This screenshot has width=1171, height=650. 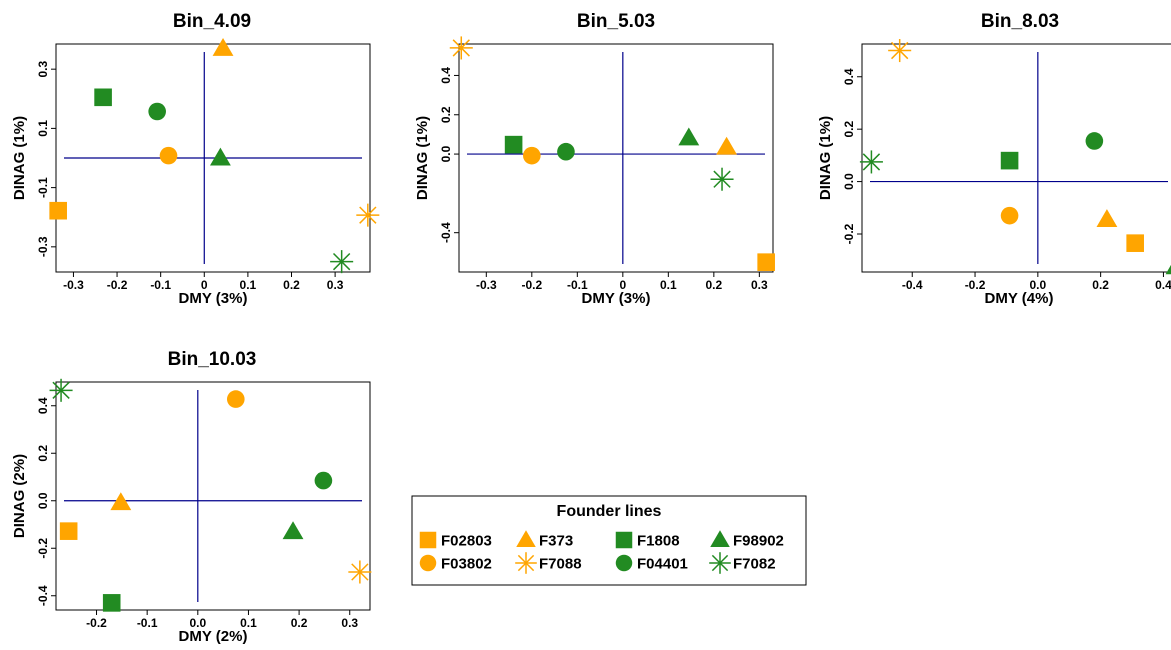 What do you see at coordinates (720, 538) in the screenshot?
I see `legend-marker-f98902` at bounding box center [720, 538].